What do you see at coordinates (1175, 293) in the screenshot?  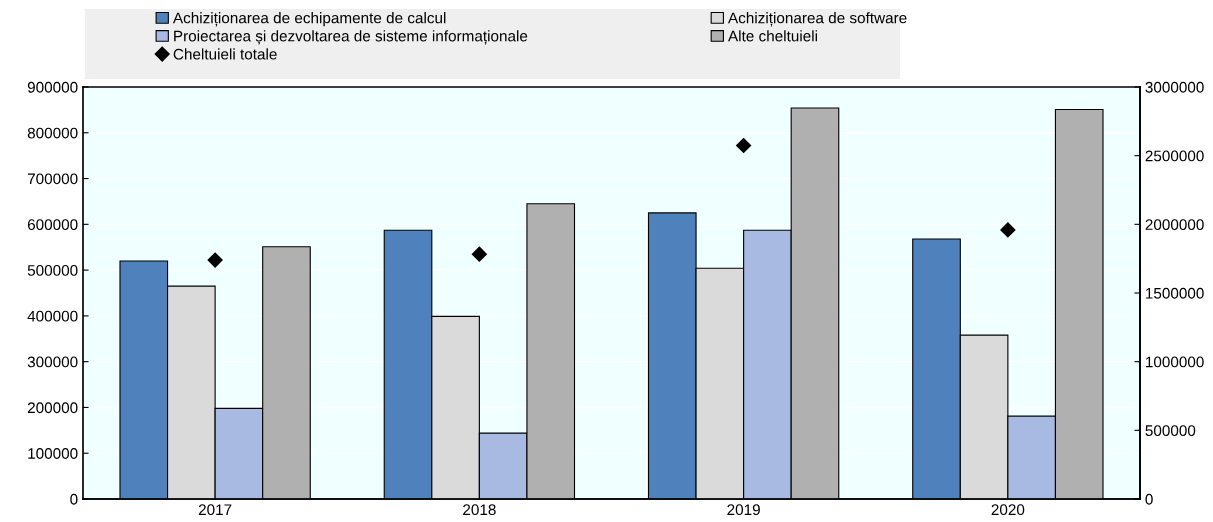 I see `y2-tick-label: 1500000` at bounding box center [1175, 293].